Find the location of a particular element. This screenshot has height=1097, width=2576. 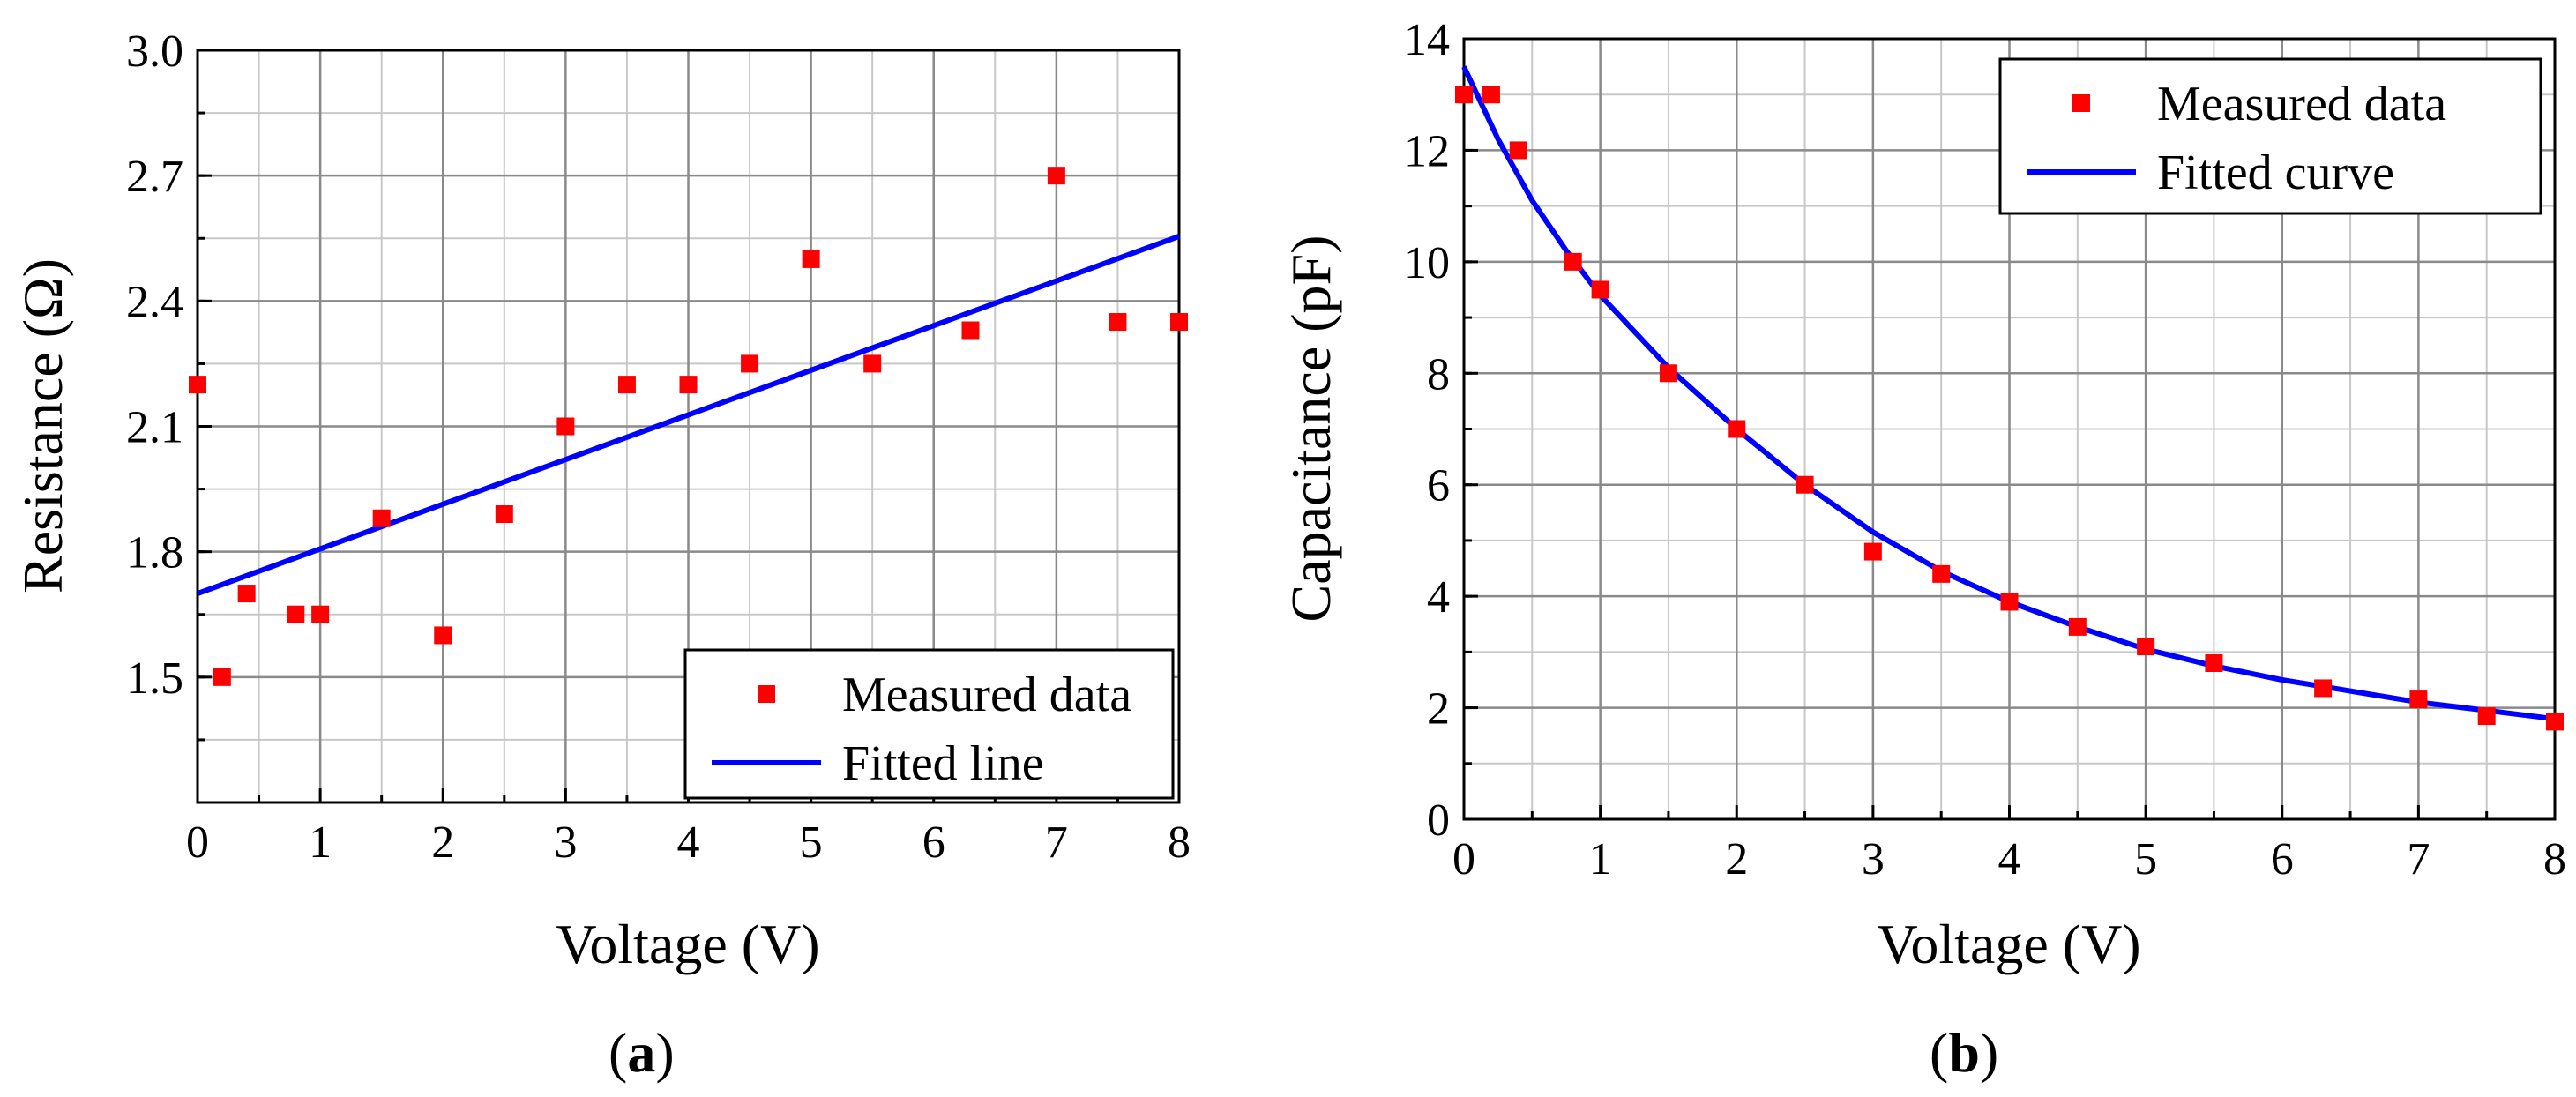

panel-label-letter: a is located at coordinates (641, 1052).